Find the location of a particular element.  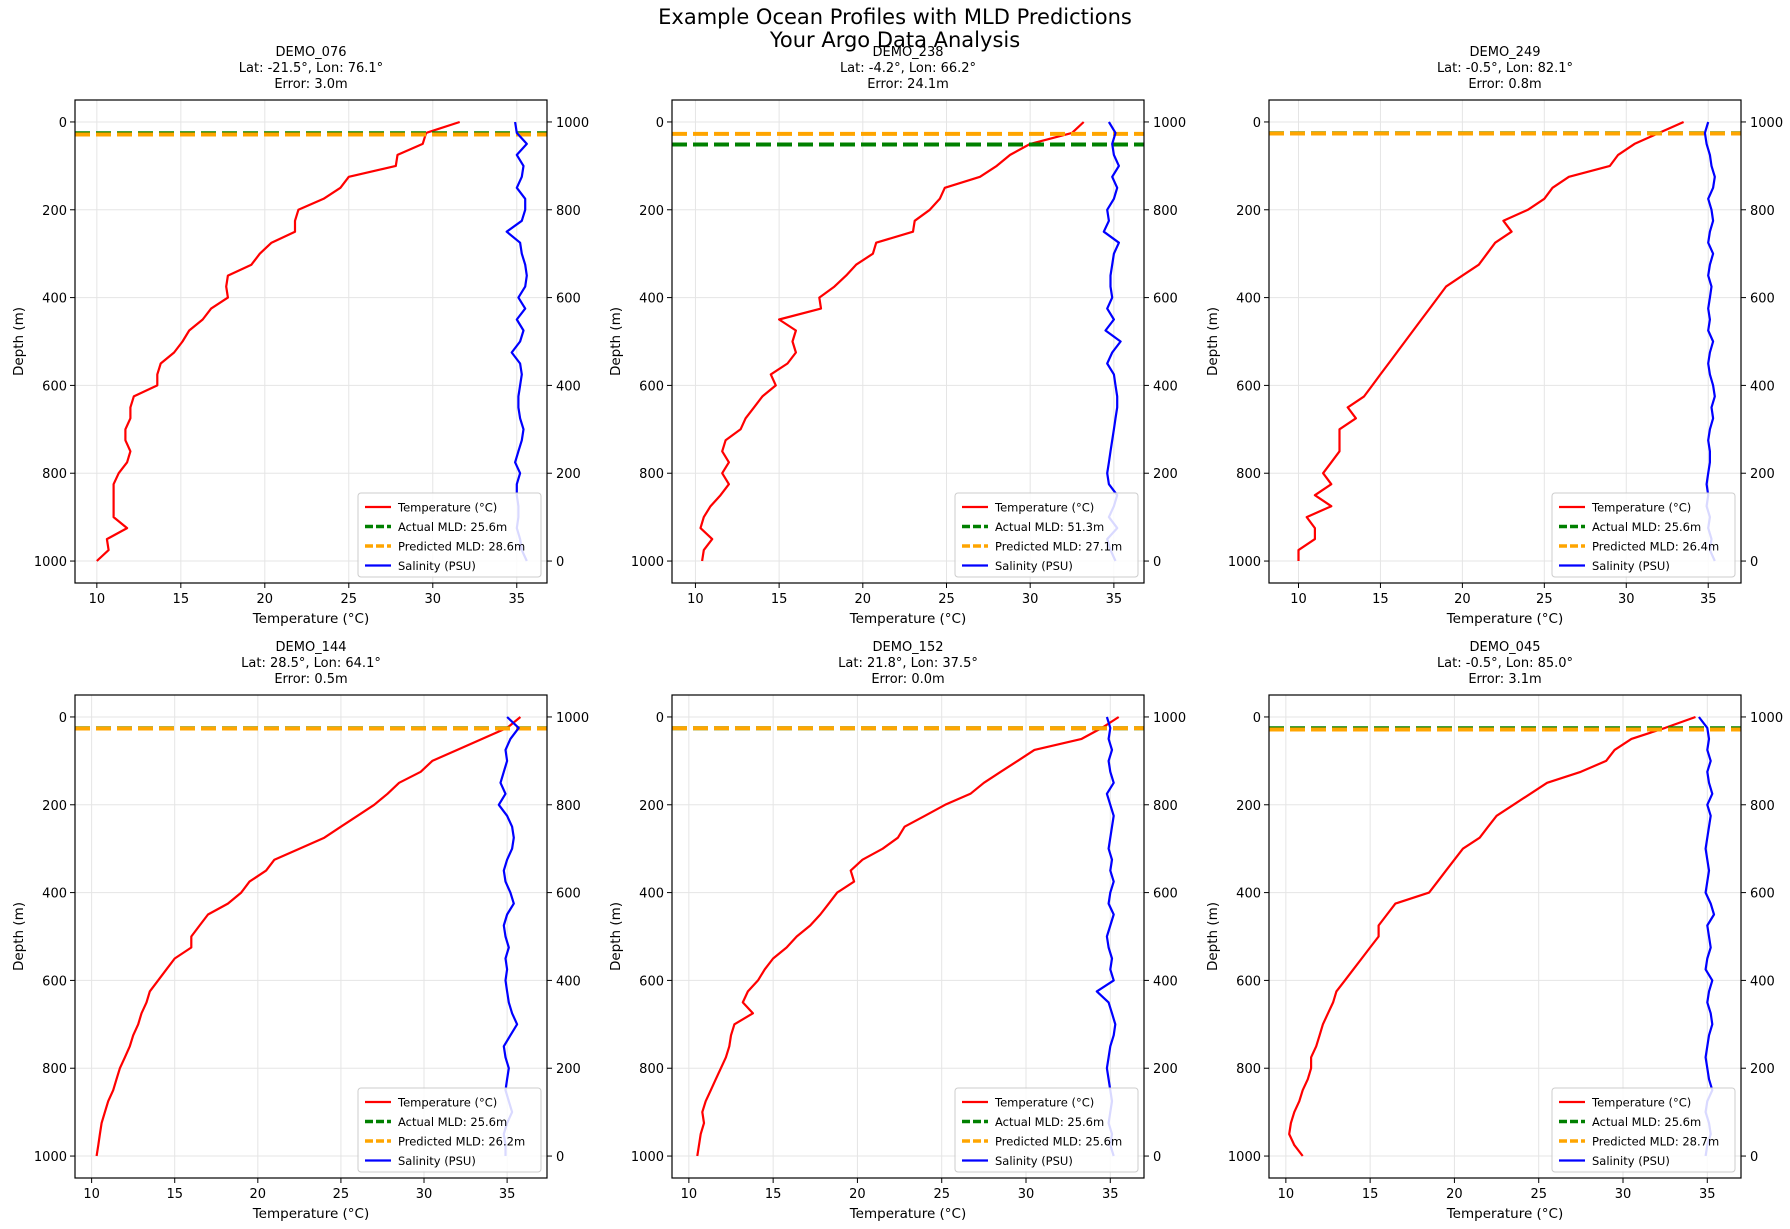

legend-predicted-mld-label: Predicted MLD: 25.6m is located at coordinates (1058, 1142).